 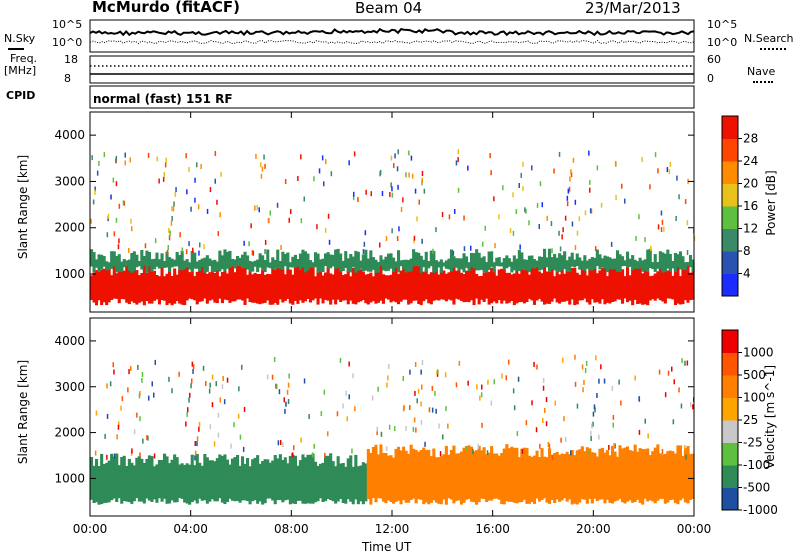 I want to click on colorbar-swatch, so click(x=730, y=499).